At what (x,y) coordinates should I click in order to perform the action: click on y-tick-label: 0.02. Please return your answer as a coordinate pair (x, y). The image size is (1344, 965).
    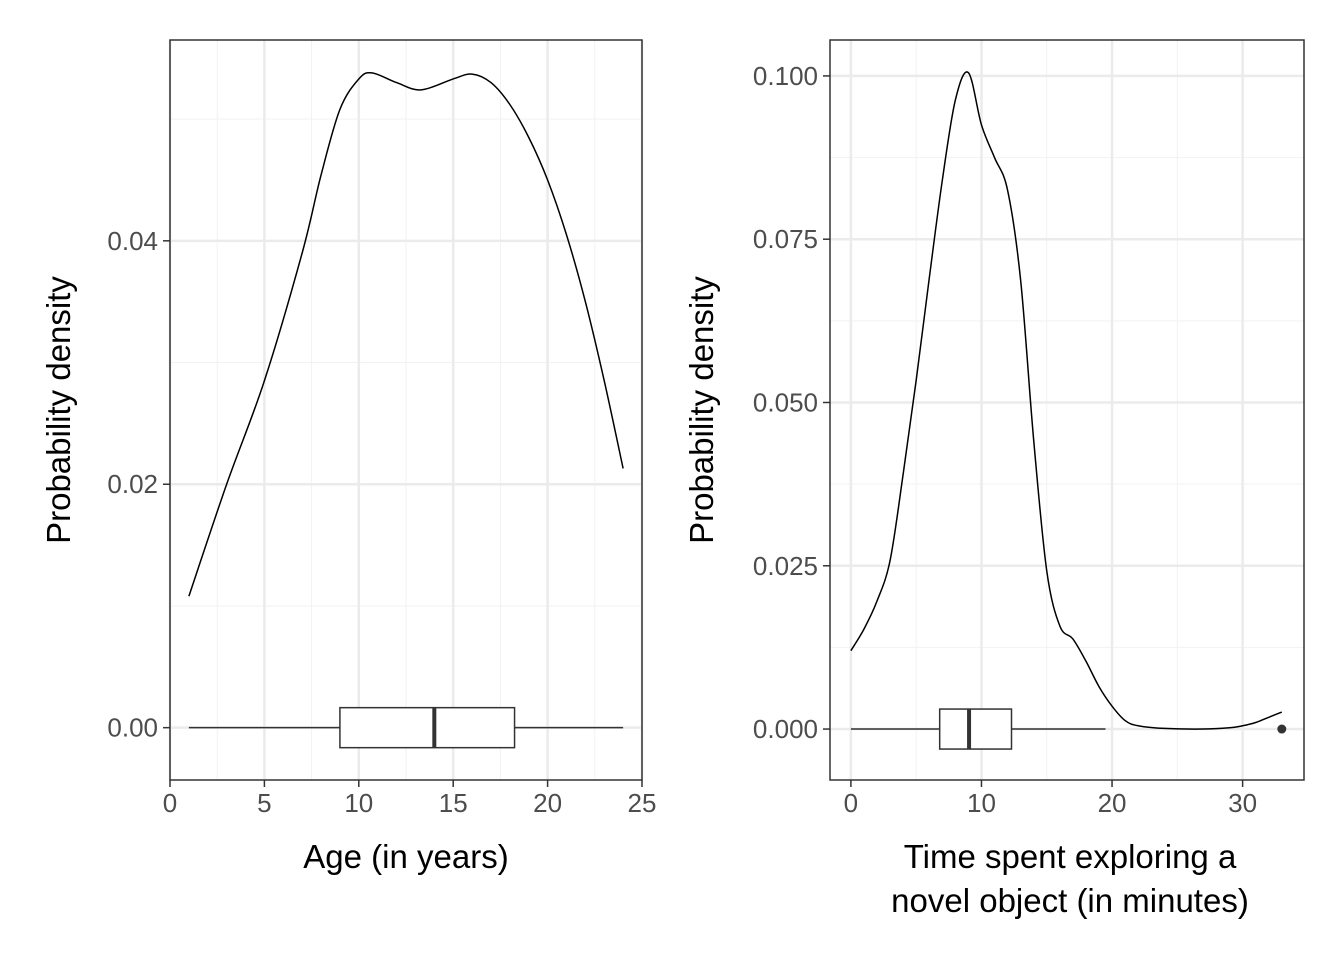
    Looking at the image, I should click on (132, 484).